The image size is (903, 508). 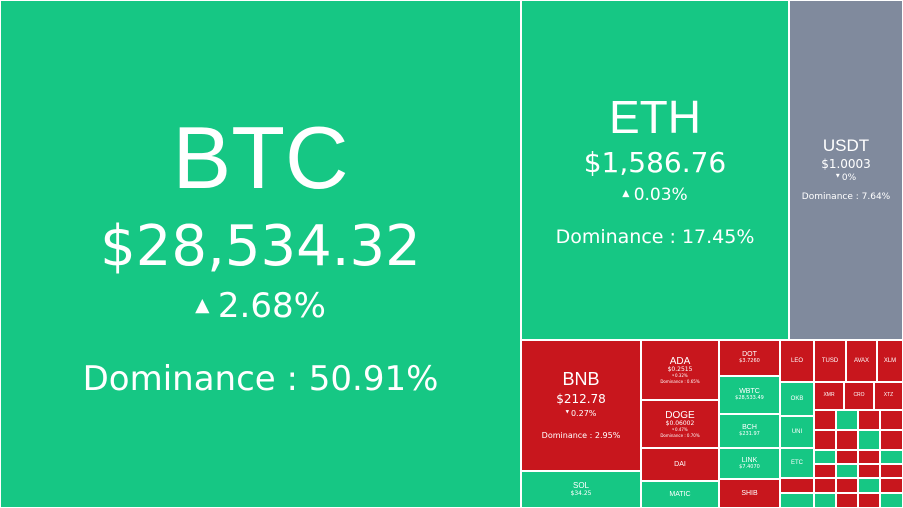 What do you see at coordinates (846, 170) in the screenshot?
I see `tile-usdt: USDT $1.0003 ▼ 0% Dominance : 7.64%` at bounding box center [846, 170].